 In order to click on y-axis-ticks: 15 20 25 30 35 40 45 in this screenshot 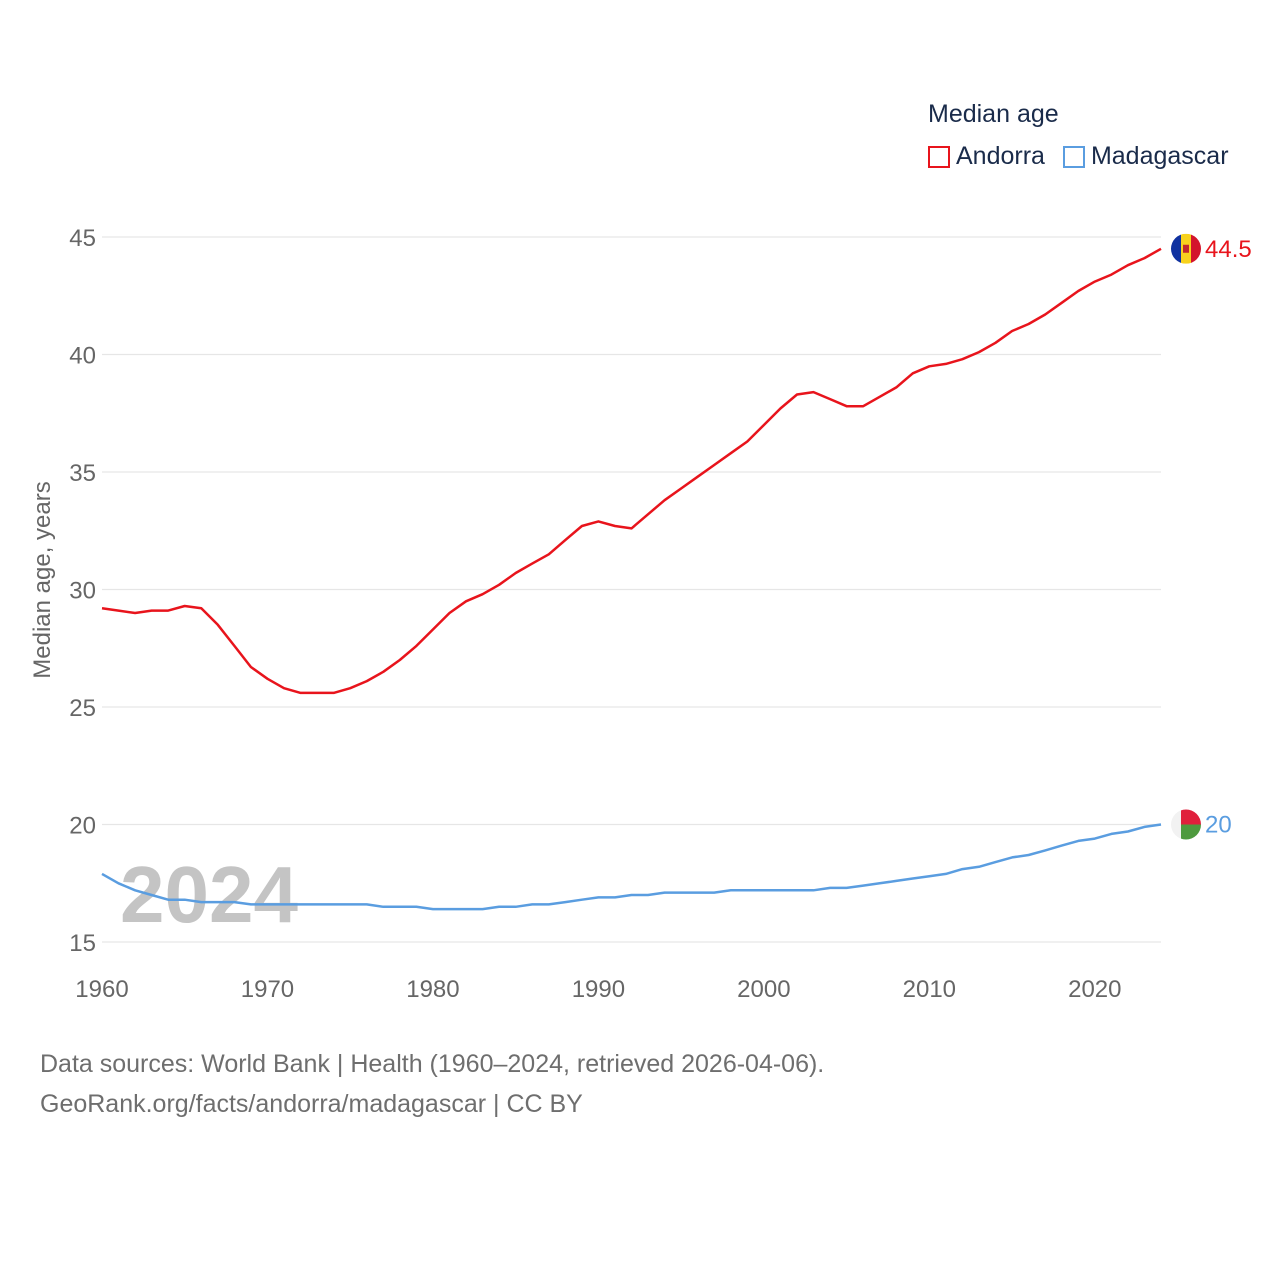, I will do `click(82, 591)`.